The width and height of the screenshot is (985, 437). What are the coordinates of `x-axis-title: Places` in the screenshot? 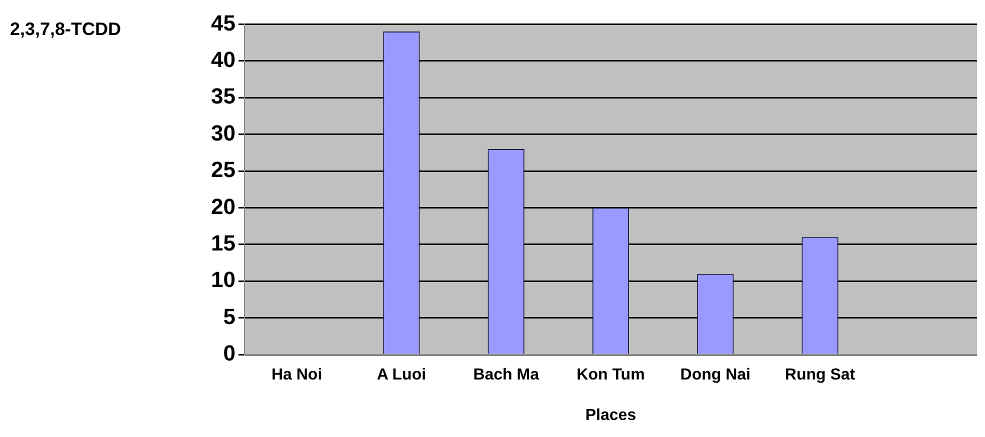 It's located at (610, 415).